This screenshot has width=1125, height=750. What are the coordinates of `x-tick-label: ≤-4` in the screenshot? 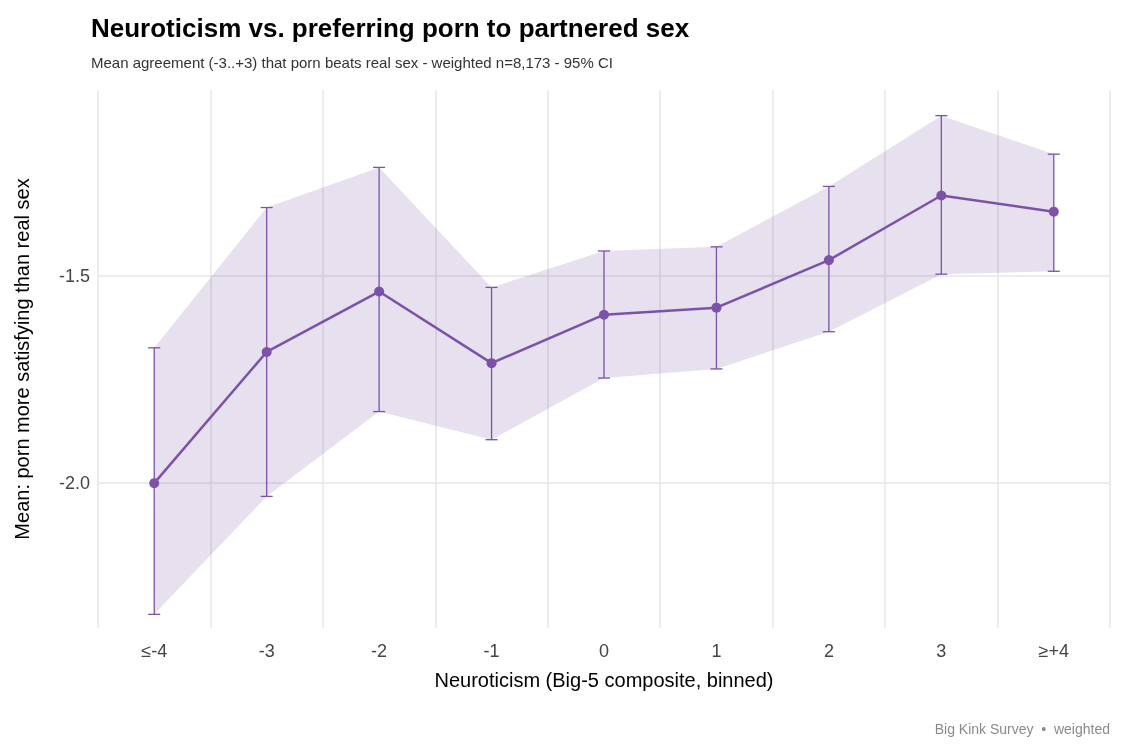 It's located at (154, 651).